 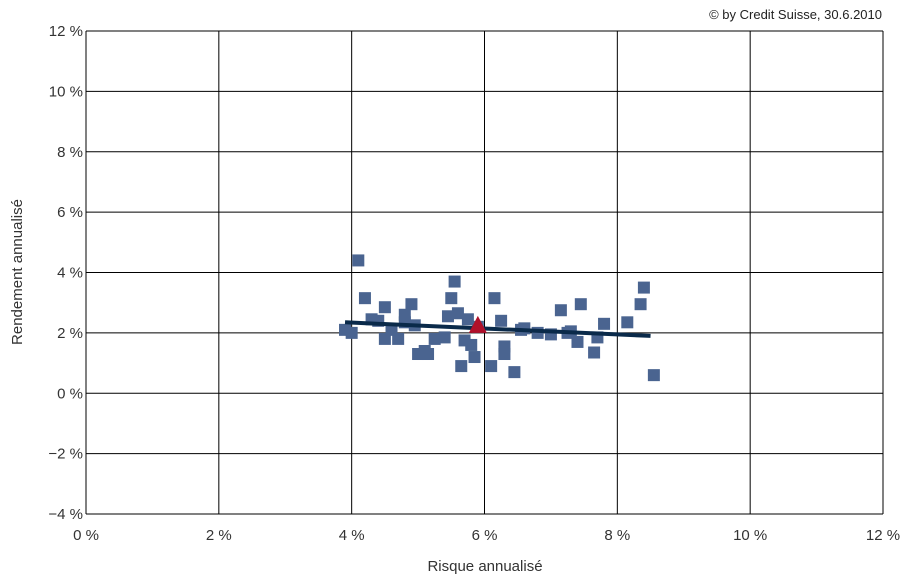 I want to click on x-tick-label: 8 %, so click(x=617, y=535).